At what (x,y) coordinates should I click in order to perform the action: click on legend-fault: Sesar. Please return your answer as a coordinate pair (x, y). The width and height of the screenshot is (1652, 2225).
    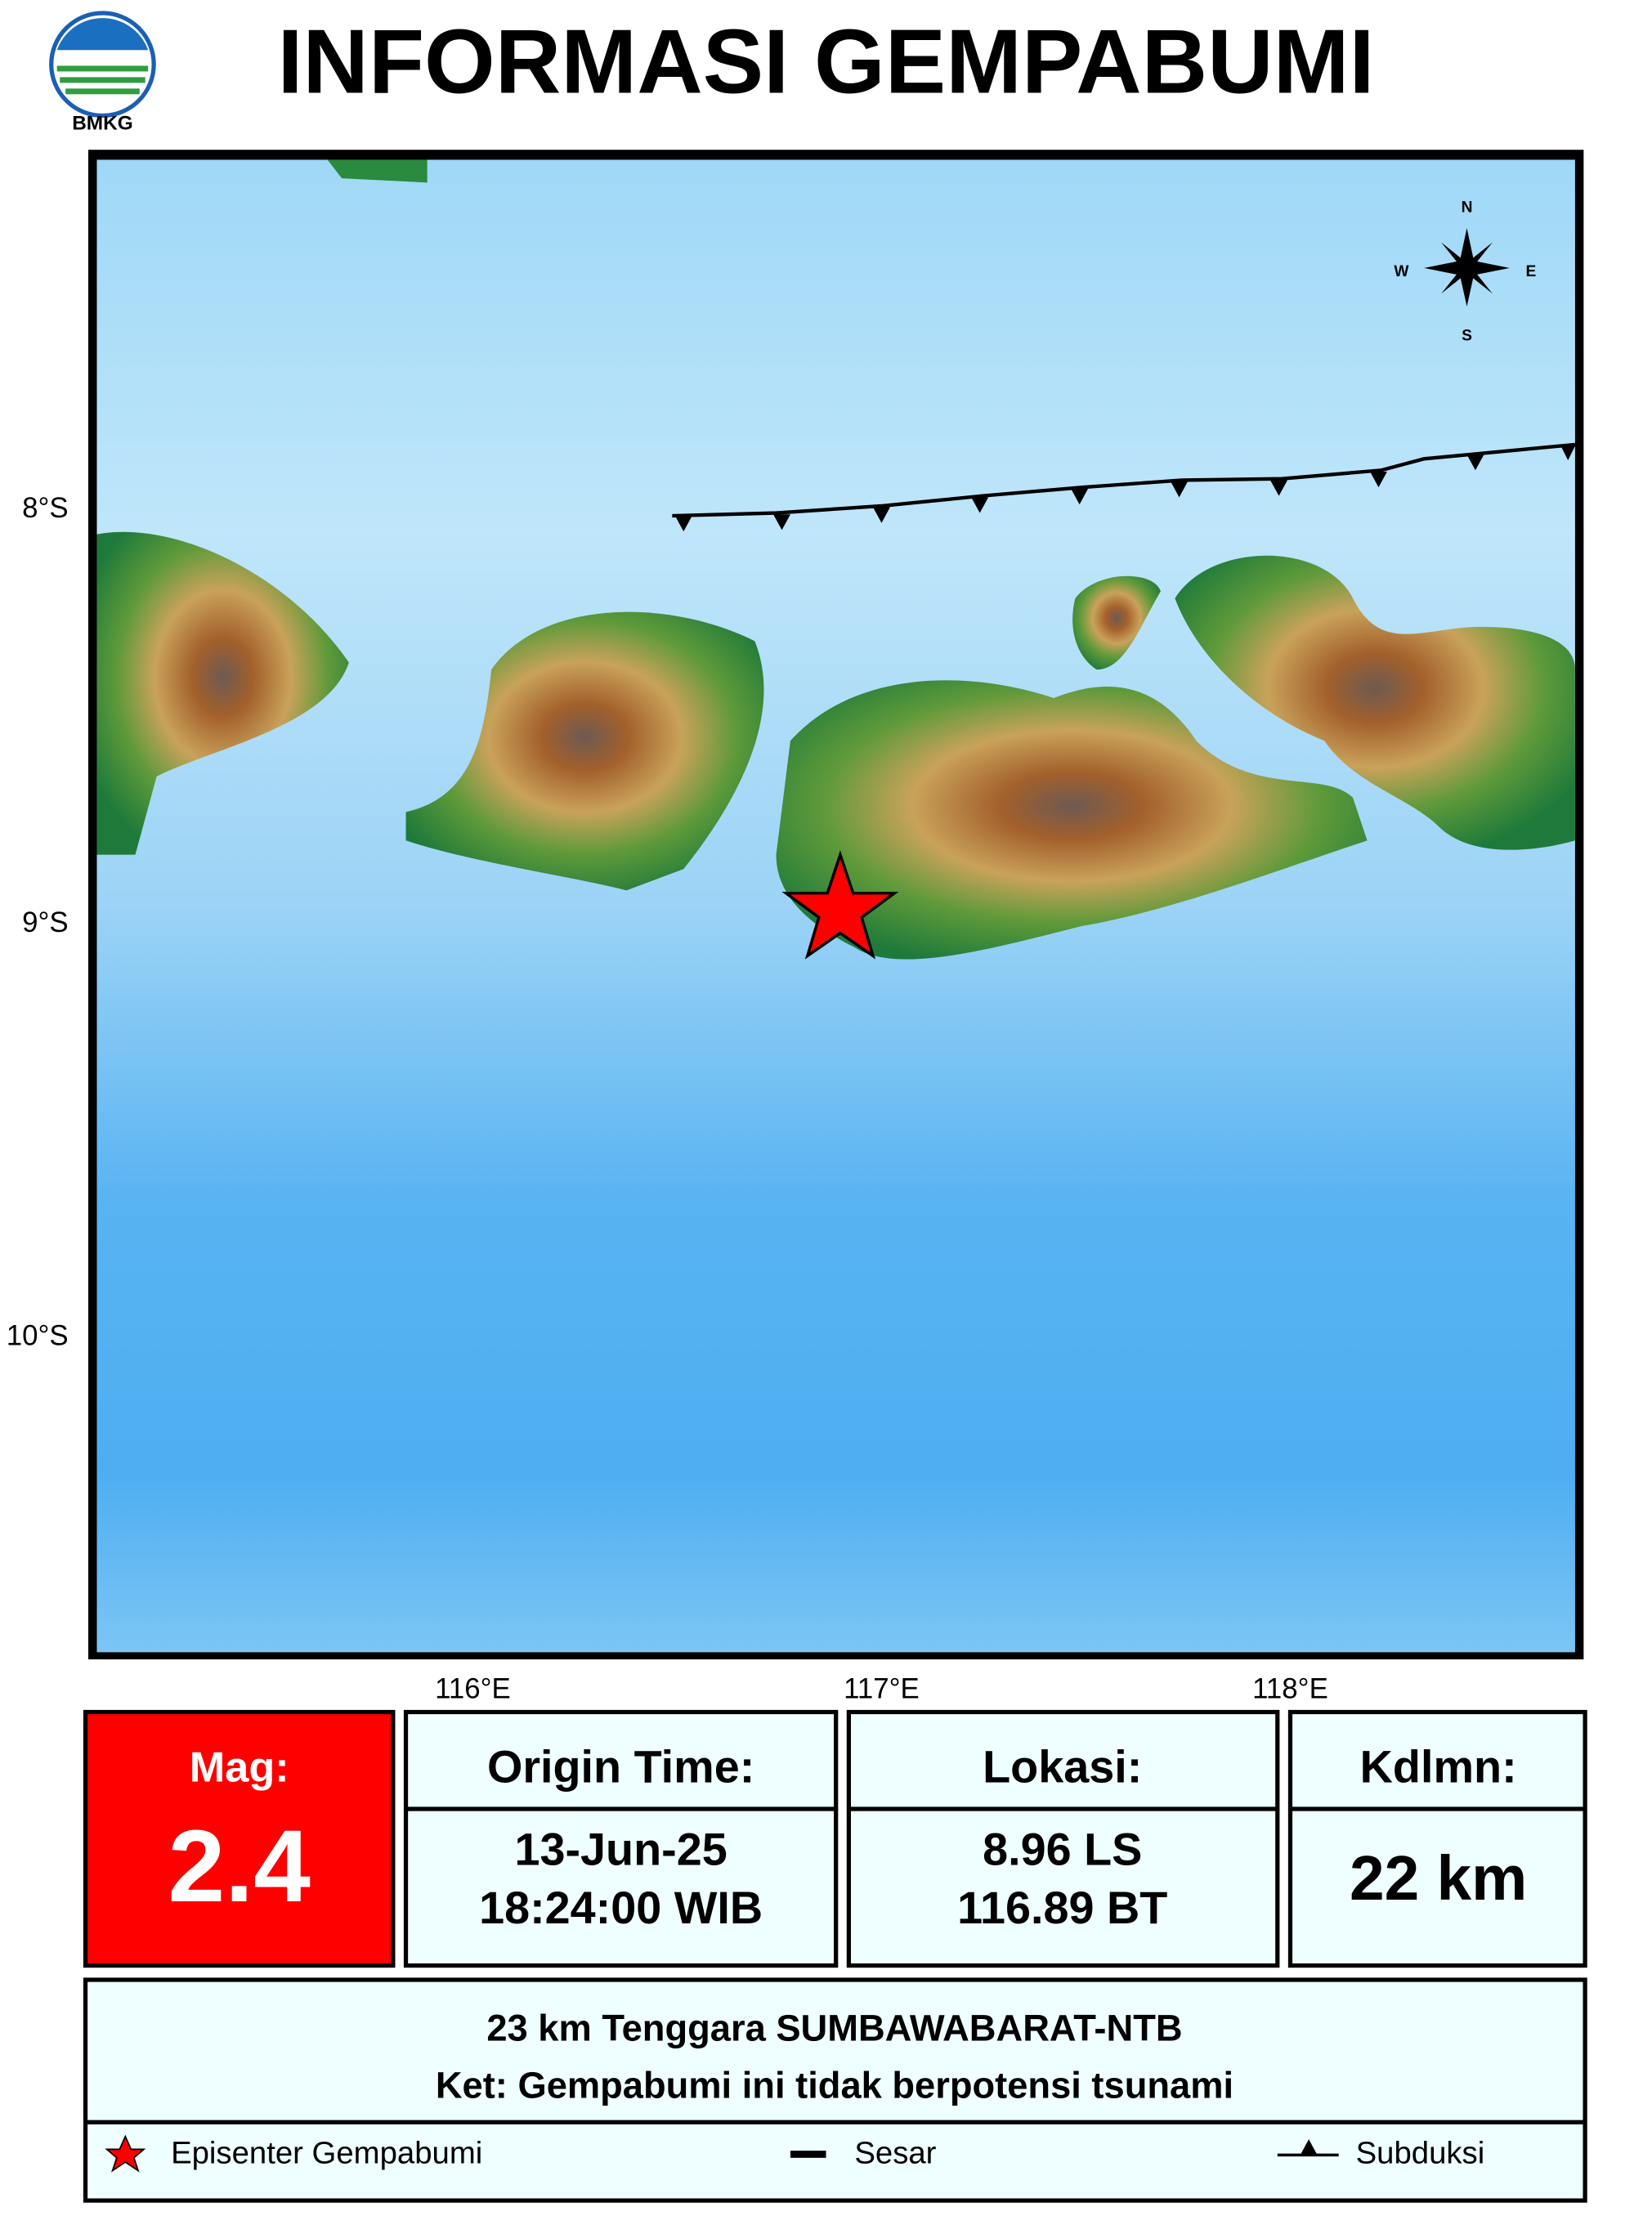
    Looking at the image, I should click on (895, 2152).